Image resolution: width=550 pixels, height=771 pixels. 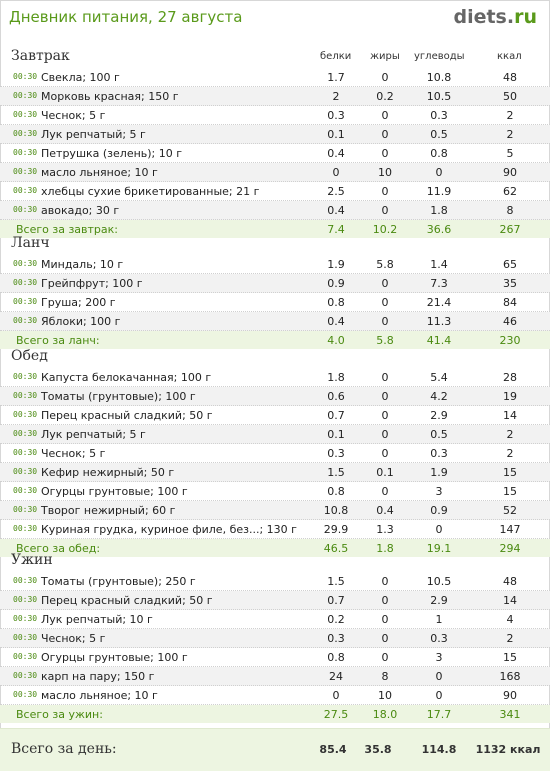 I want to click on food-protein: 1.7, so click(x=336, y=77).